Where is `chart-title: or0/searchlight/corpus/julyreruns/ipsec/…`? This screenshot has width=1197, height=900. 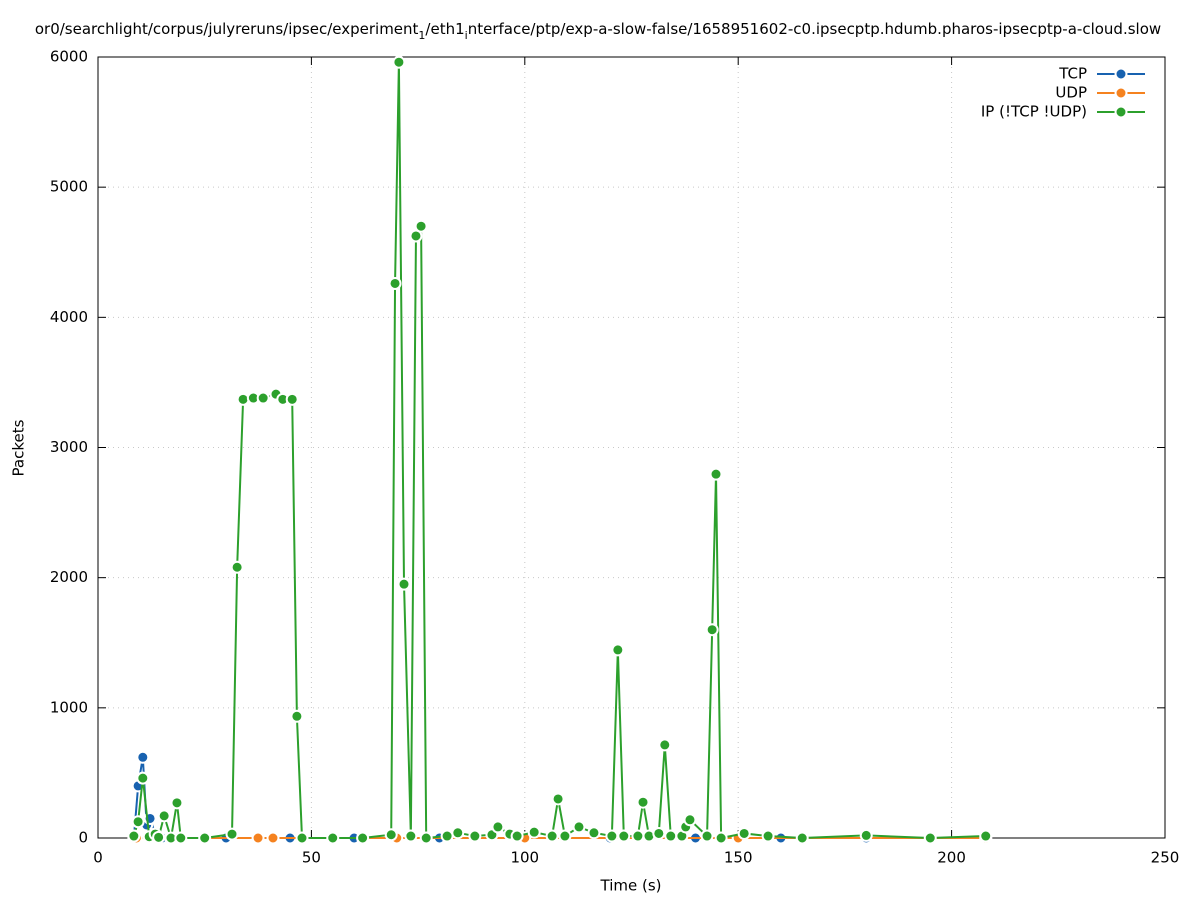 chart-title: or0/searchlight/corpus/julyreruns/ipsec/… is located at coordinates (598, 31).